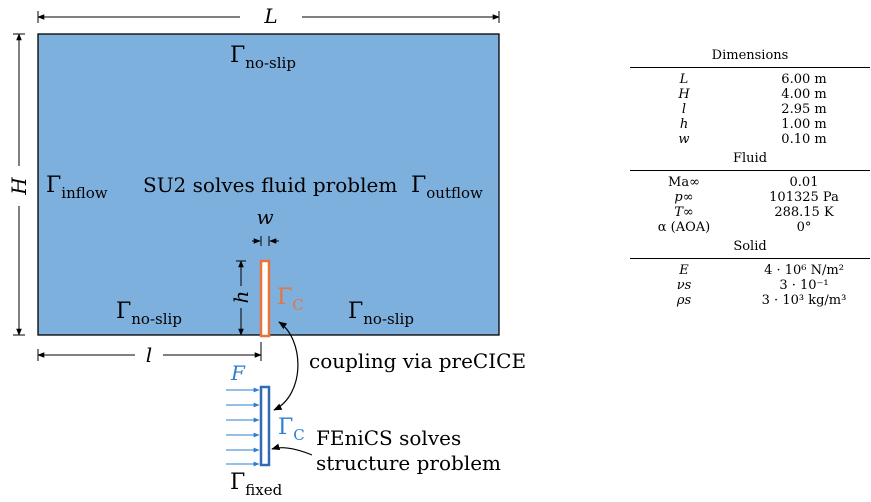  Describe the element at coordinates (752, 285) in the screenshot. I see `table-row: νs 3 · 10⁻¹` at that location.